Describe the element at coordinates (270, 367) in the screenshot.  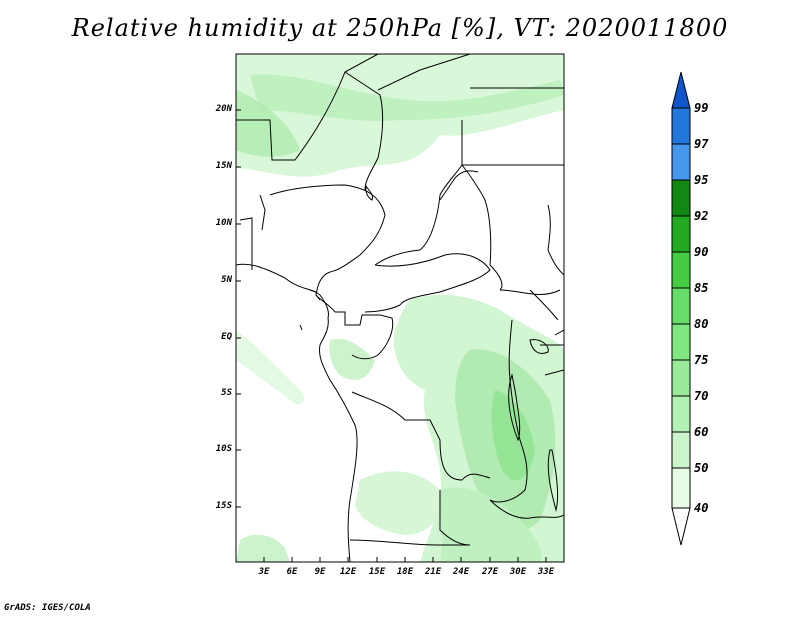
I see `humidity-region-west` at that location.